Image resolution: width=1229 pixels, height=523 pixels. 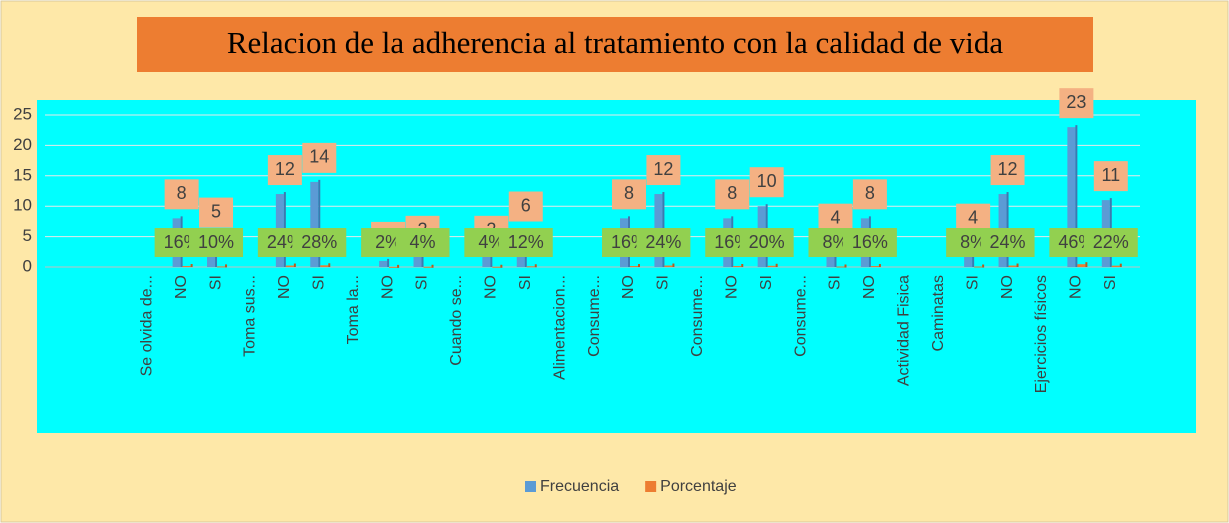 What do you see at coordinates (938, 313) in the screenshot?
I see `x-tick-label: Caminatas` at bounding box center [938, 313].